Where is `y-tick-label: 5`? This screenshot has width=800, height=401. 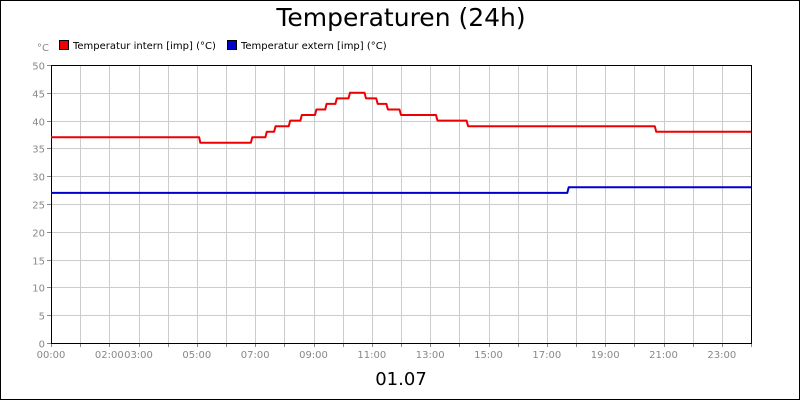 y-tick-label: 5 is located at coordinates (42, 317).